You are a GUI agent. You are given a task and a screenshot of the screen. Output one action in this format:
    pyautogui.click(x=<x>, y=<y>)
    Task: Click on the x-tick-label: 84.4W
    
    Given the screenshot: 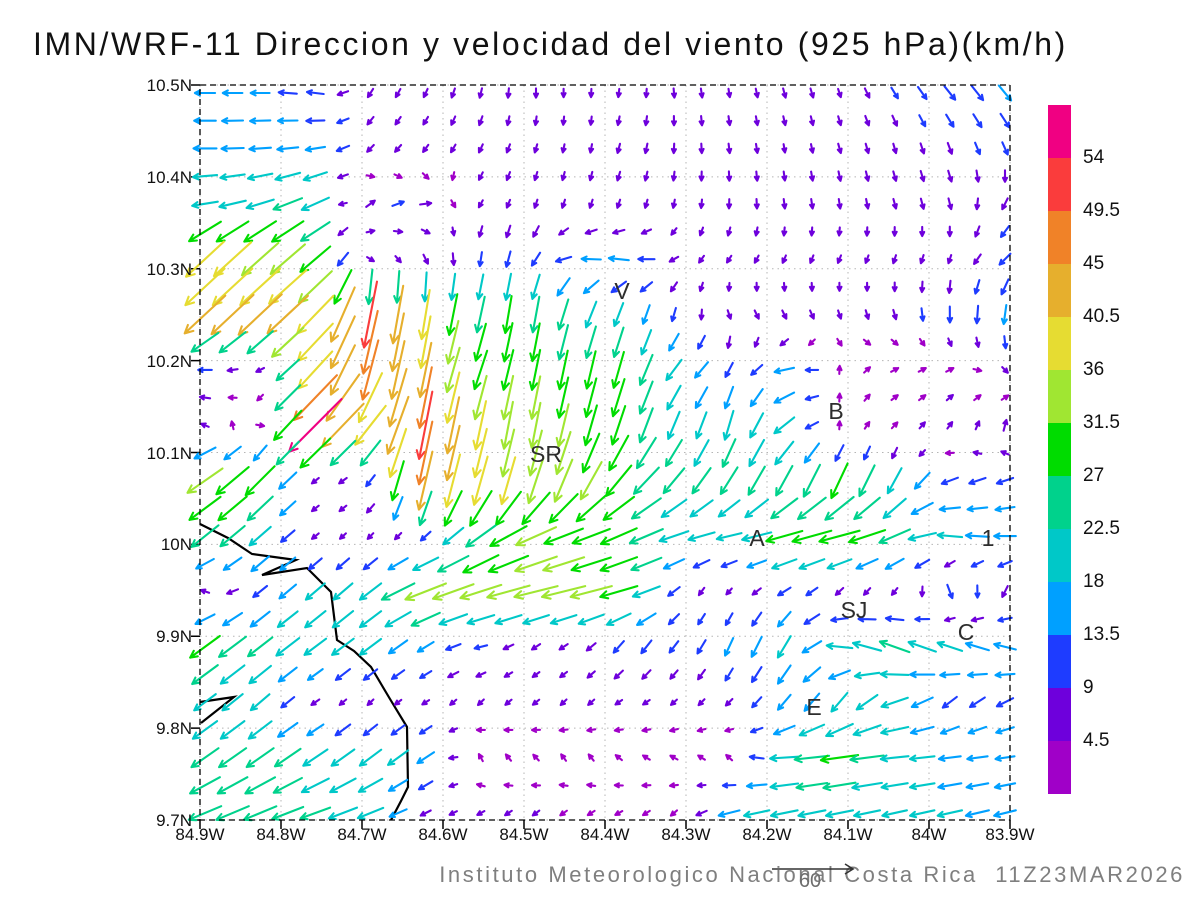 What is the action you would take?
    pyautogui.click(x=605, y=834)
    